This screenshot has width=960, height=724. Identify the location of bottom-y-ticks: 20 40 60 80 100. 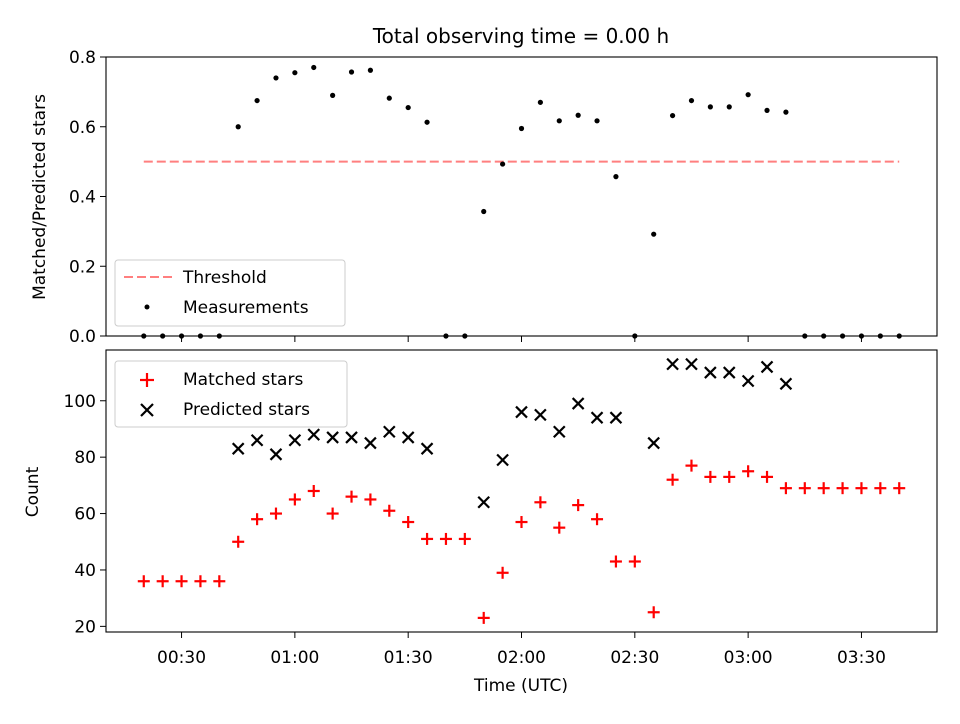
(85, 514).